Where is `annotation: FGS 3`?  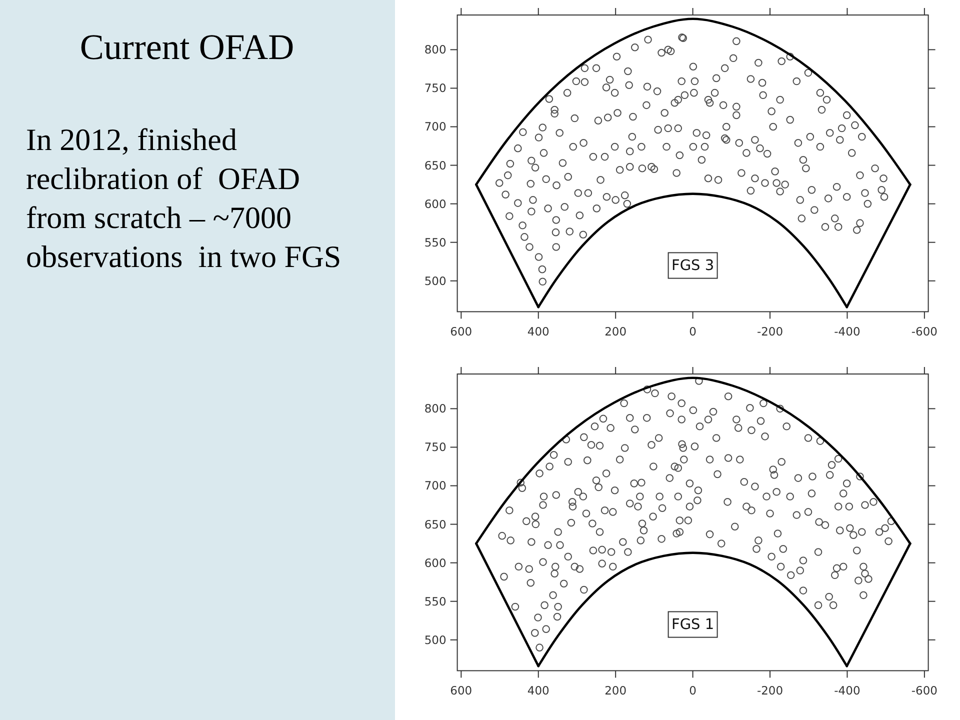
annotation: FGS 3 is located at coordinates (692, 266).